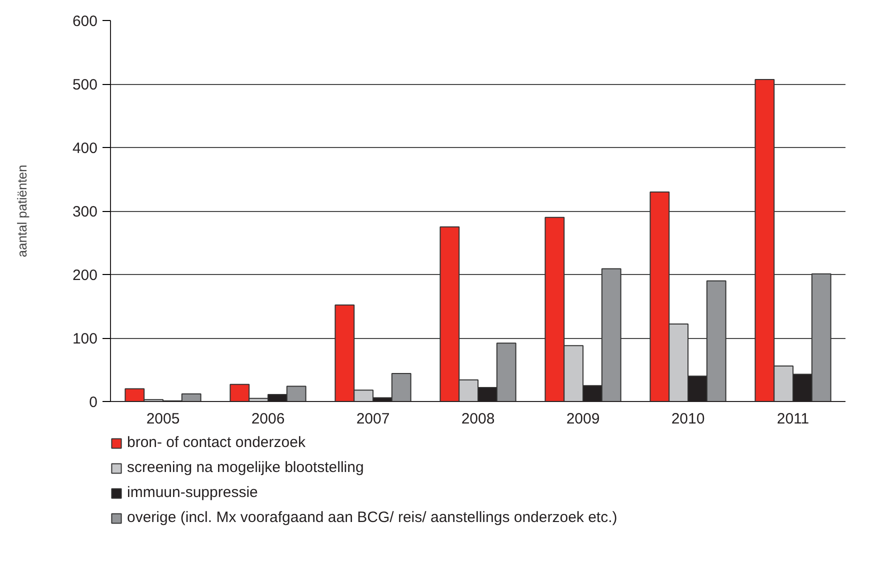 The width and height of the screenshot is (870, 576). What do you see at coordinates (245, 467) in the screenshot?
I see `legend-label: screening na mogelijke blootstelling` at bounding box center [245, 467].